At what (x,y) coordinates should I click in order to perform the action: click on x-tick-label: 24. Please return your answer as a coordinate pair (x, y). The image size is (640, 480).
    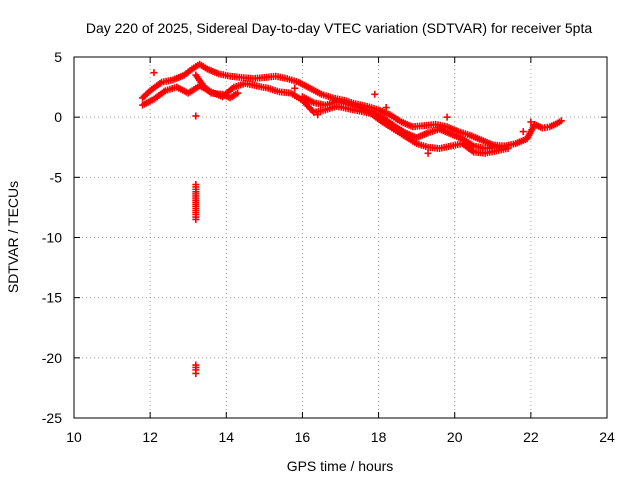
    Looking at the image, I should click on (607, 437).